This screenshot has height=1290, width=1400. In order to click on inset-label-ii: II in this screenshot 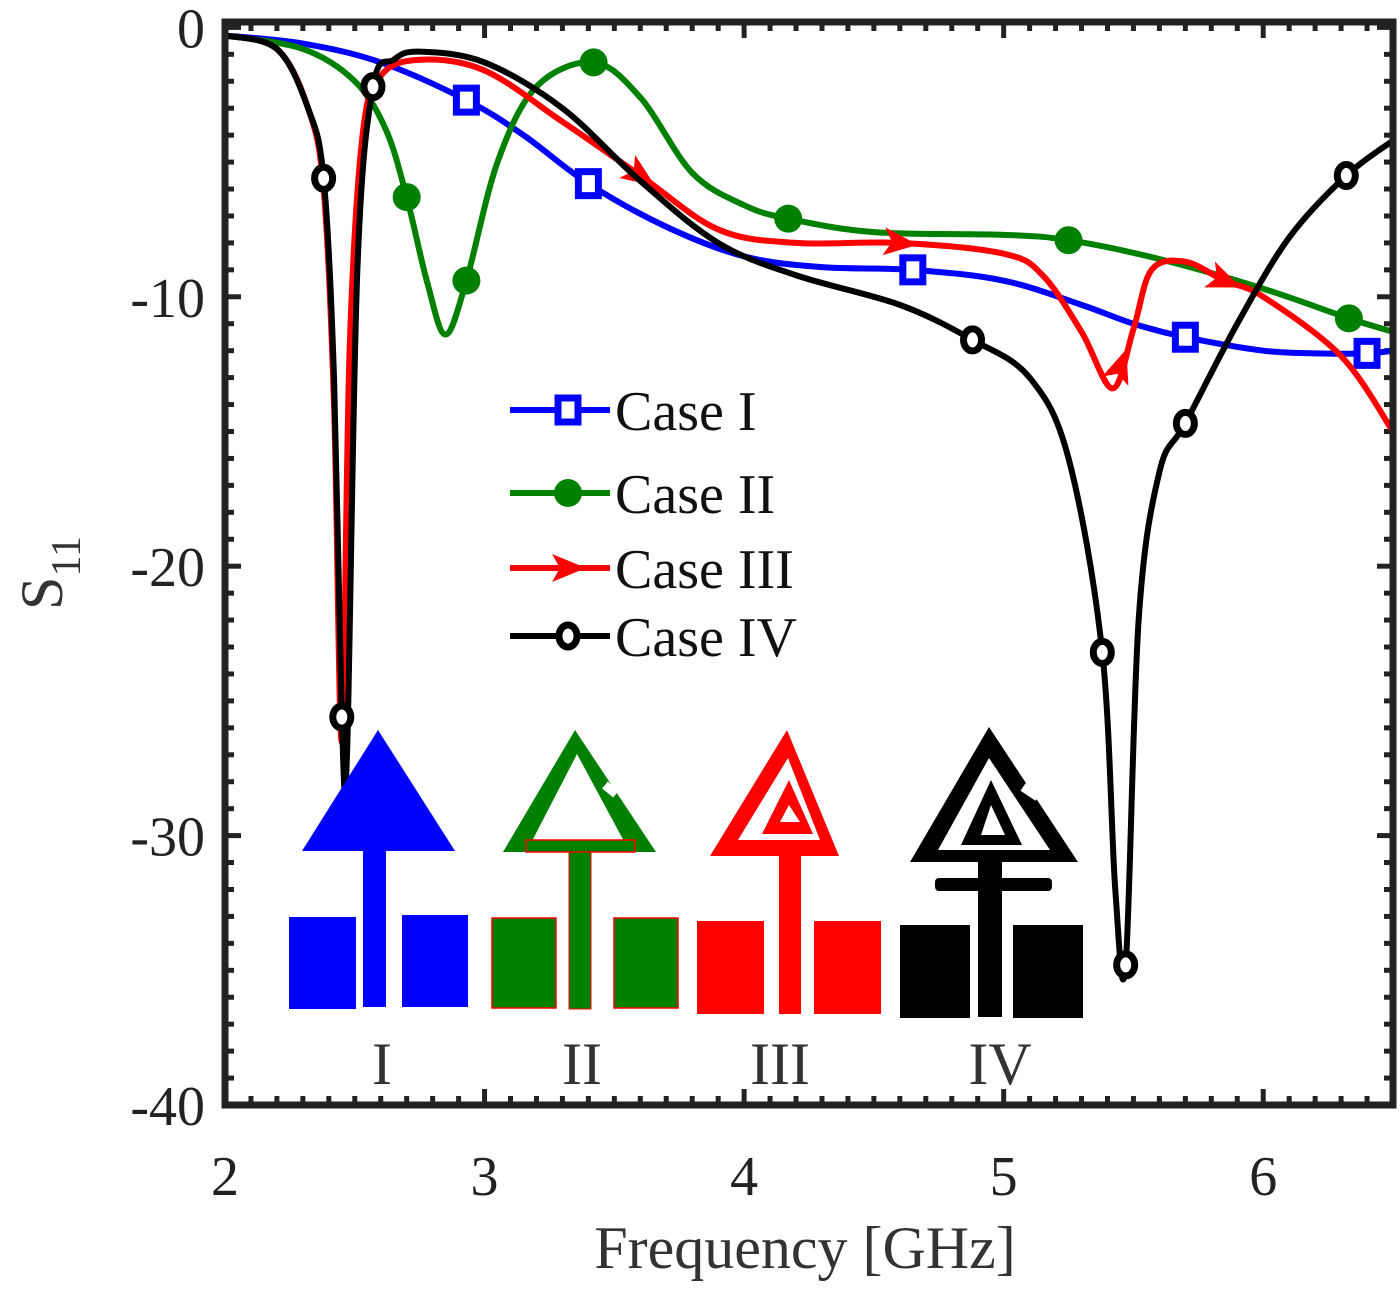, I will do `click(582, 1064)`.